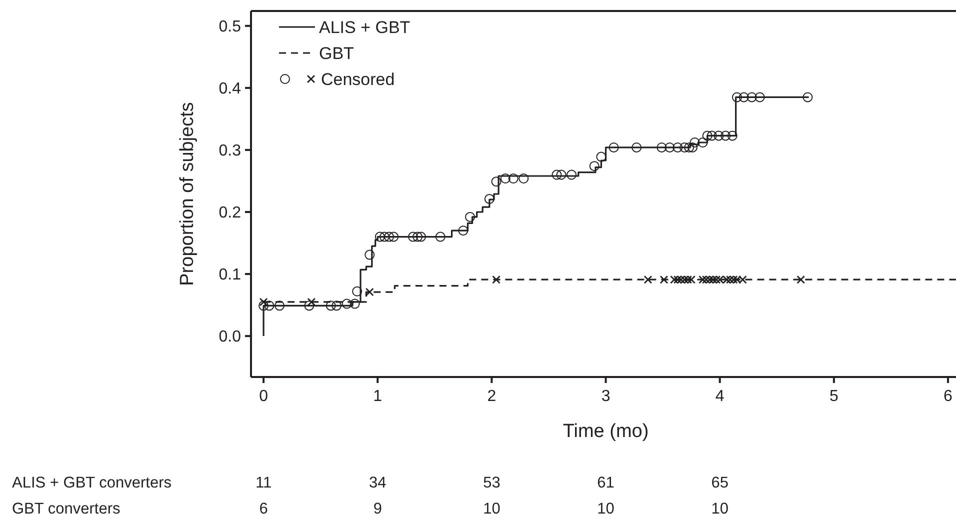 Image resolution: width=956 pixels, height=514 pixels. I want to click on x-tick-label: 3, so click(605, 396).